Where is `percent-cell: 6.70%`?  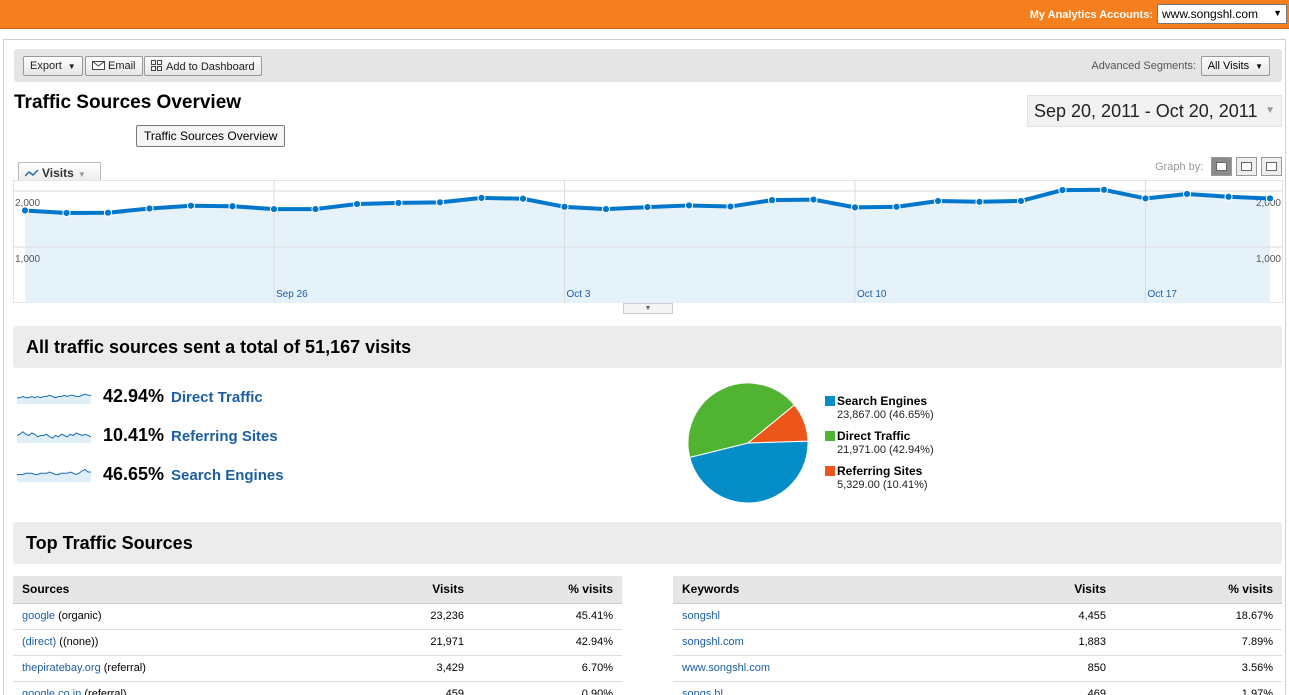 percent-cell: 6.70% is located at coordinates (547, 668).